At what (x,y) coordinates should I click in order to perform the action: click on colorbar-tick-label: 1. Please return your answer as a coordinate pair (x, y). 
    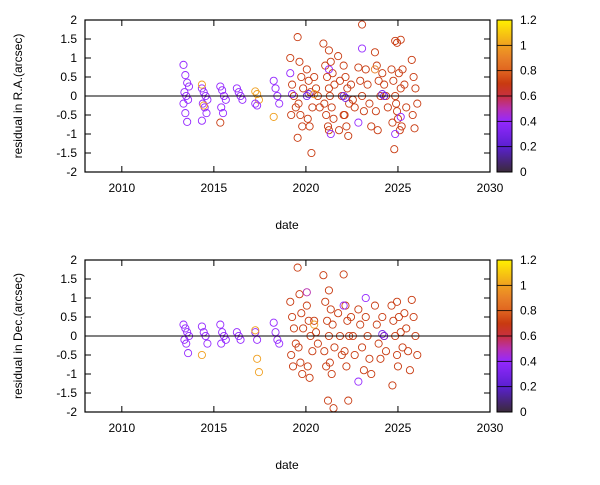
    Looking at the image, I should click on (523, 45).